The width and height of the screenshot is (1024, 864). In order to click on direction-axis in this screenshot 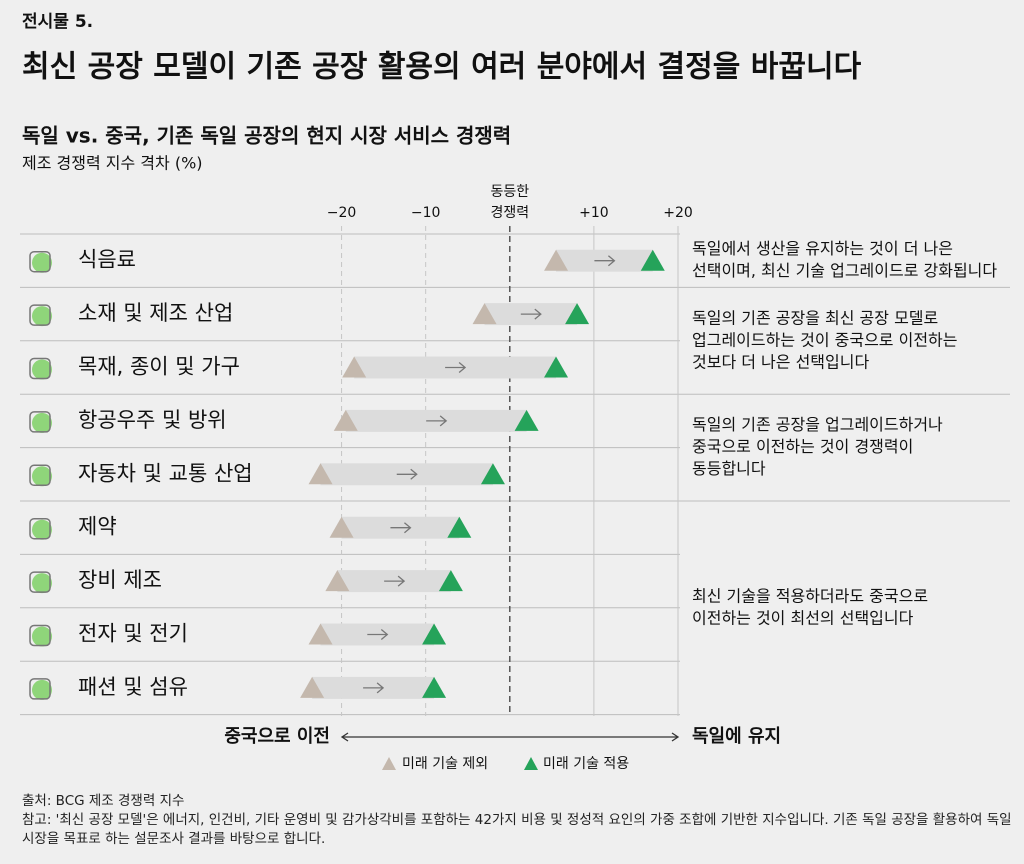, I will do `click(510, 737)`.